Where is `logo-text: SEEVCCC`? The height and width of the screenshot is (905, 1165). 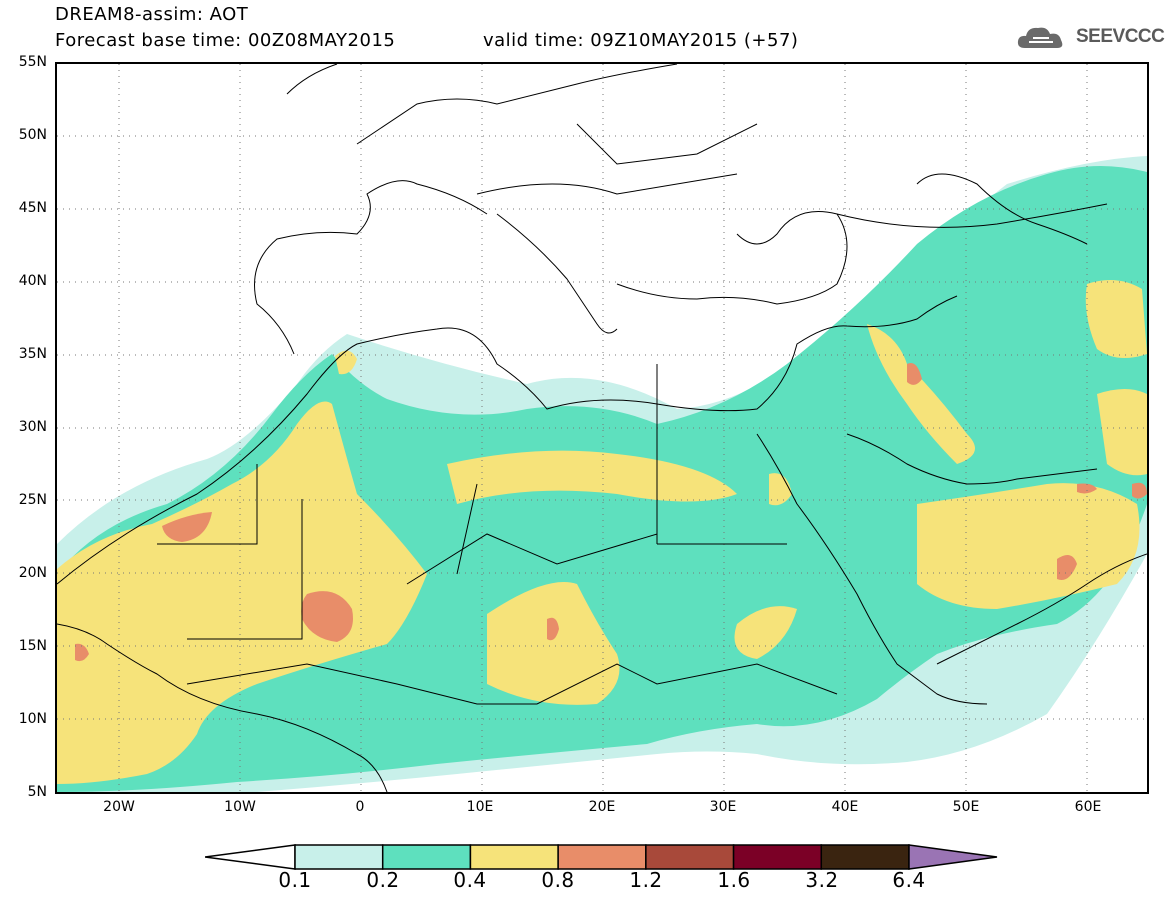 logo-text: SEEVCCC is located at coordinates (1120, 36).